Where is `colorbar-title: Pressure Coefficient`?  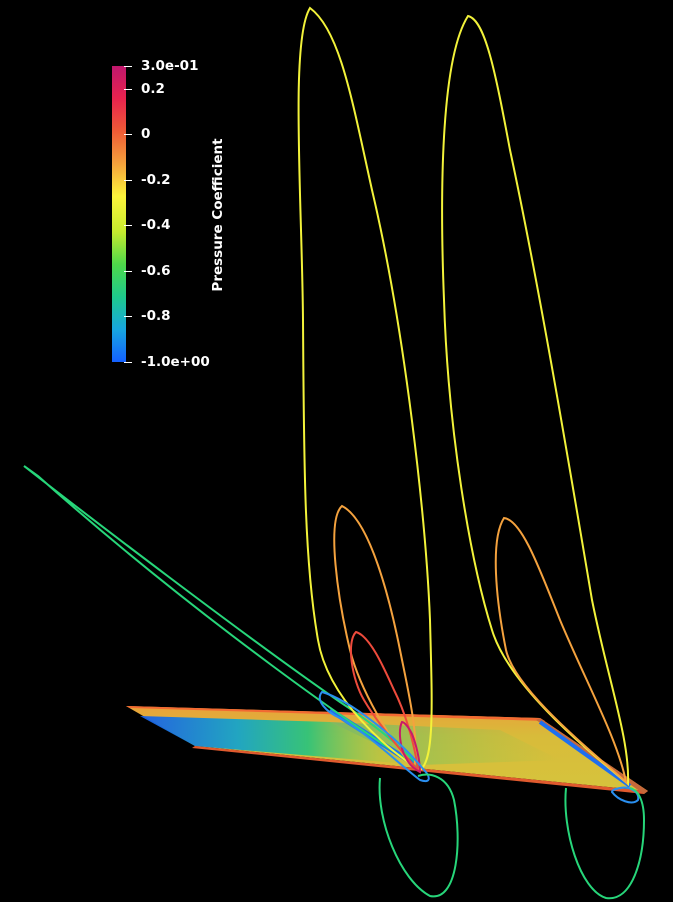
colorbar-title: Pressure Coefficient is located at coordinates (218, 215).